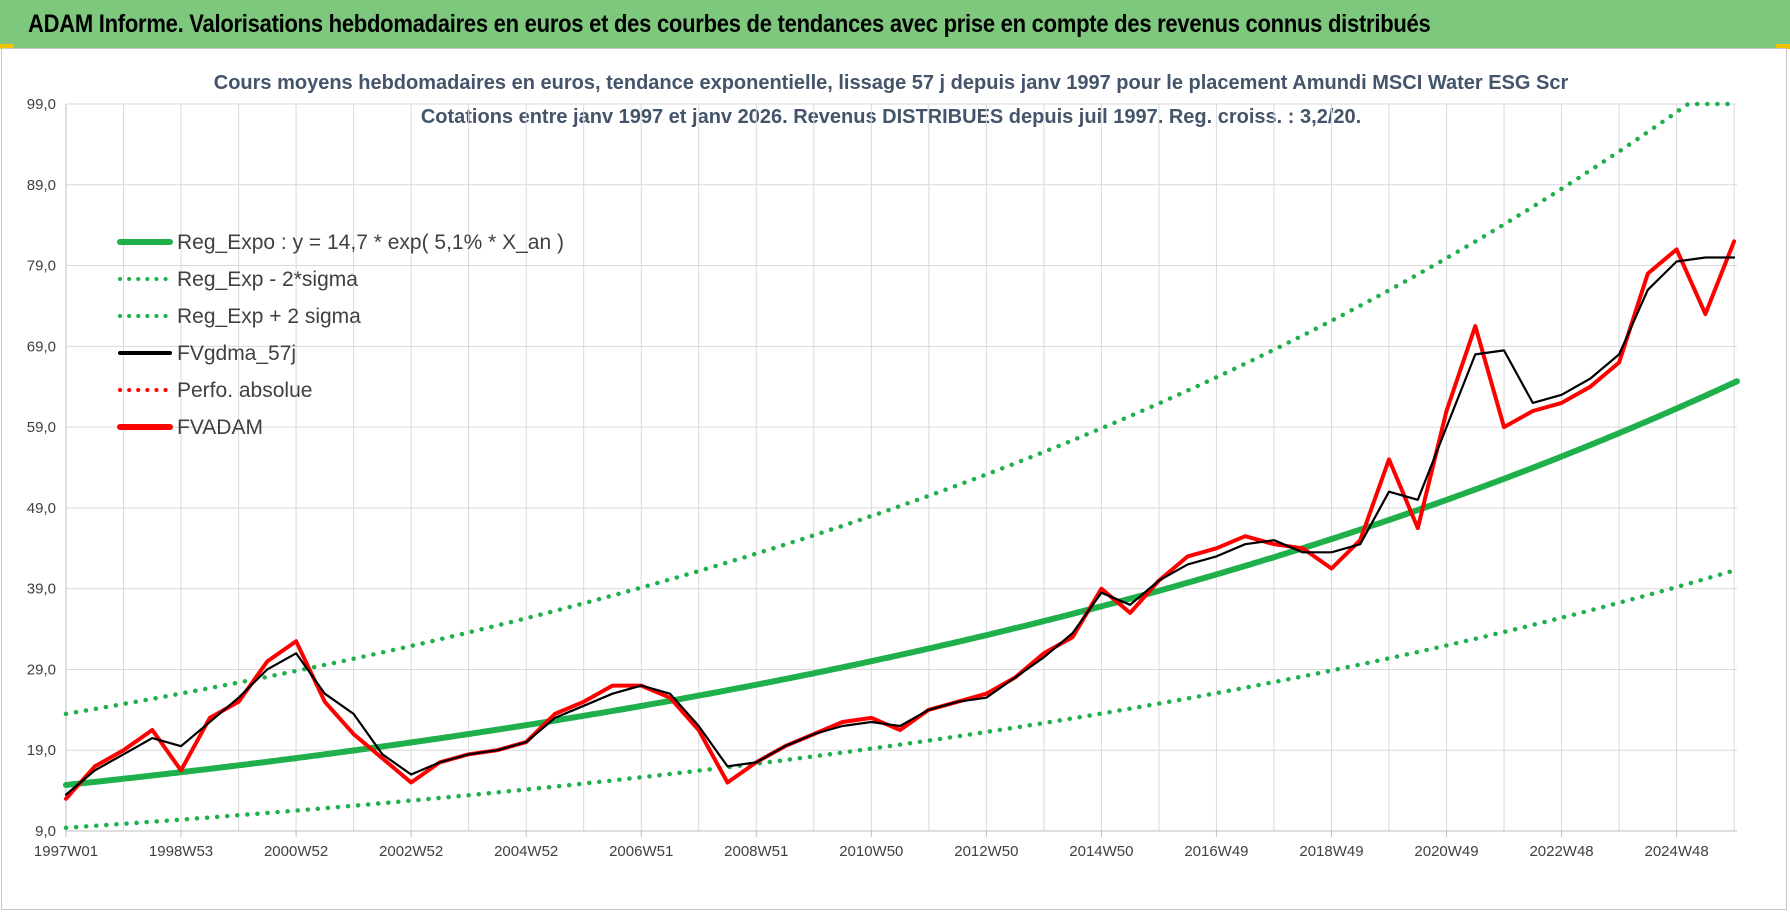 This screenshot has height=912, width=1790. I want to click on y-tick-label: 39,0, so click(41, 589).